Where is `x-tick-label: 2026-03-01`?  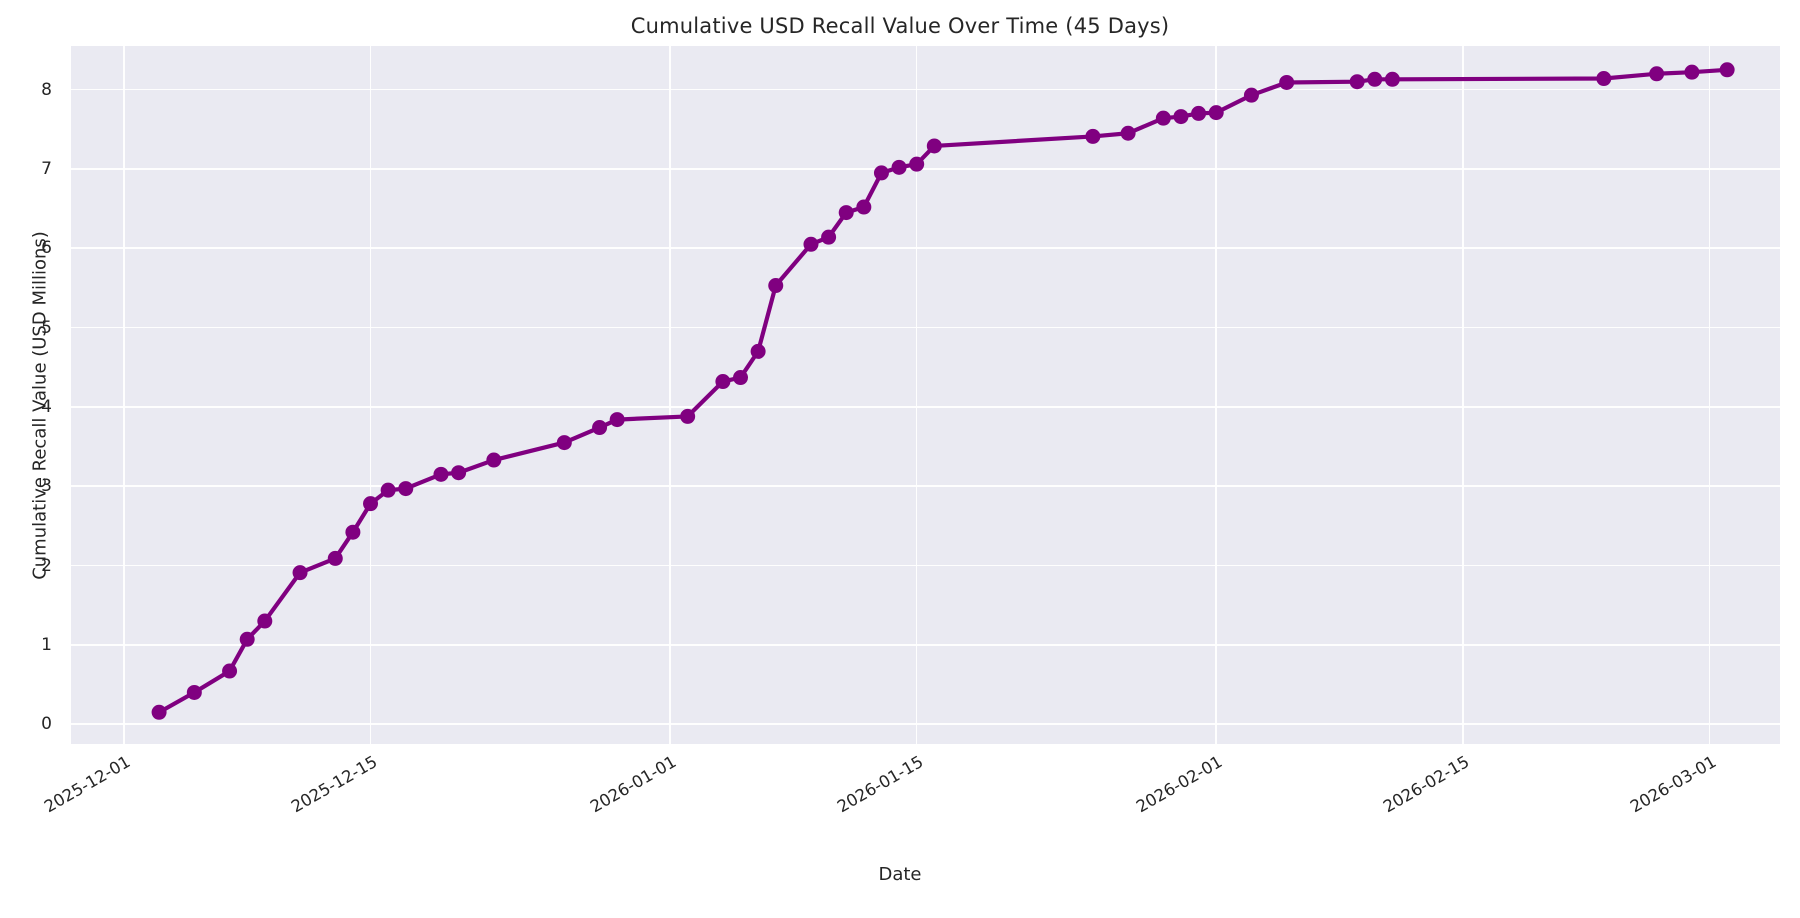
x-tick-label: 2026-03-01 is located at coordinates (1673, 784).